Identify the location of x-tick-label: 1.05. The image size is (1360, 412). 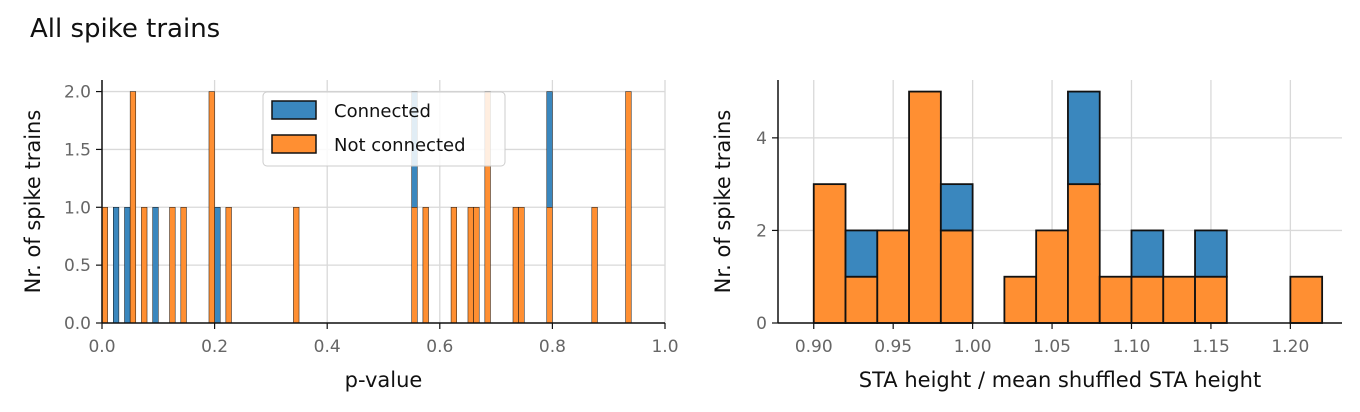
(1052, 347).